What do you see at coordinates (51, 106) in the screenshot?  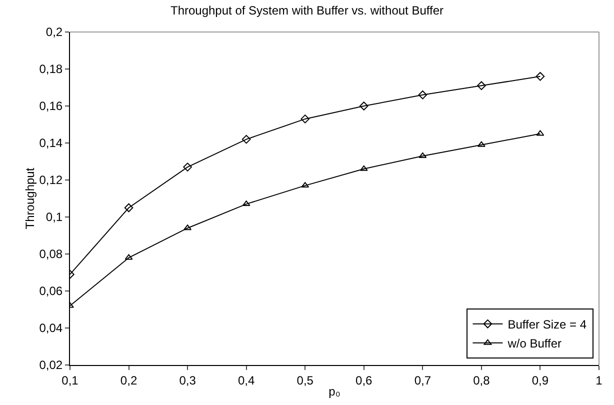 I see `y-tick-label: 0,16` at bounding box center [51, 106].